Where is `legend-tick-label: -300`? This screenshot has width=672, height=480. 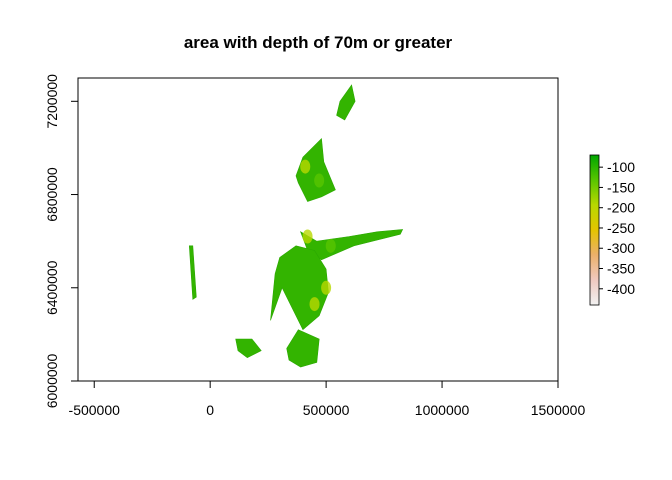 legend-tick-label: -300 is located at coordinates (621, 248).